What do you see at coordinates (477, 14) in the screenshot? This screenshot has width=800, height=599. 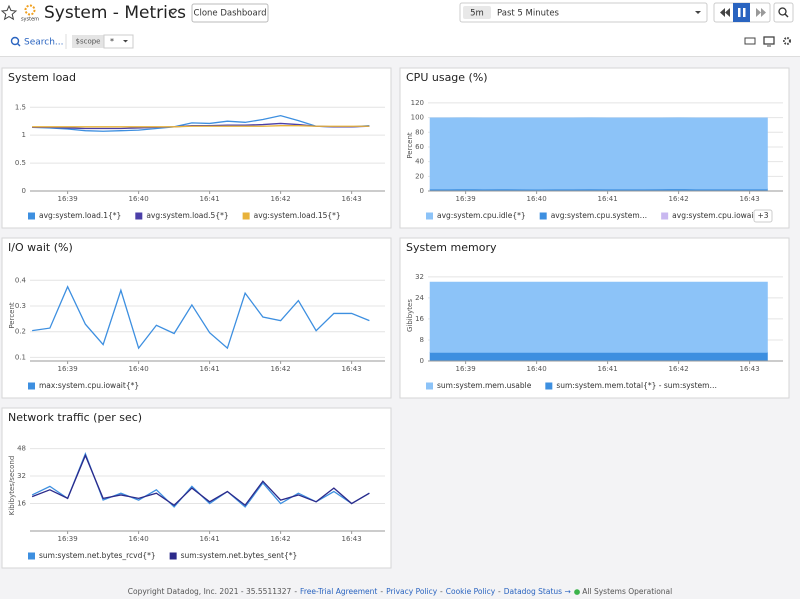 I see `time-short: 5m` at bounding box center [477, 14].